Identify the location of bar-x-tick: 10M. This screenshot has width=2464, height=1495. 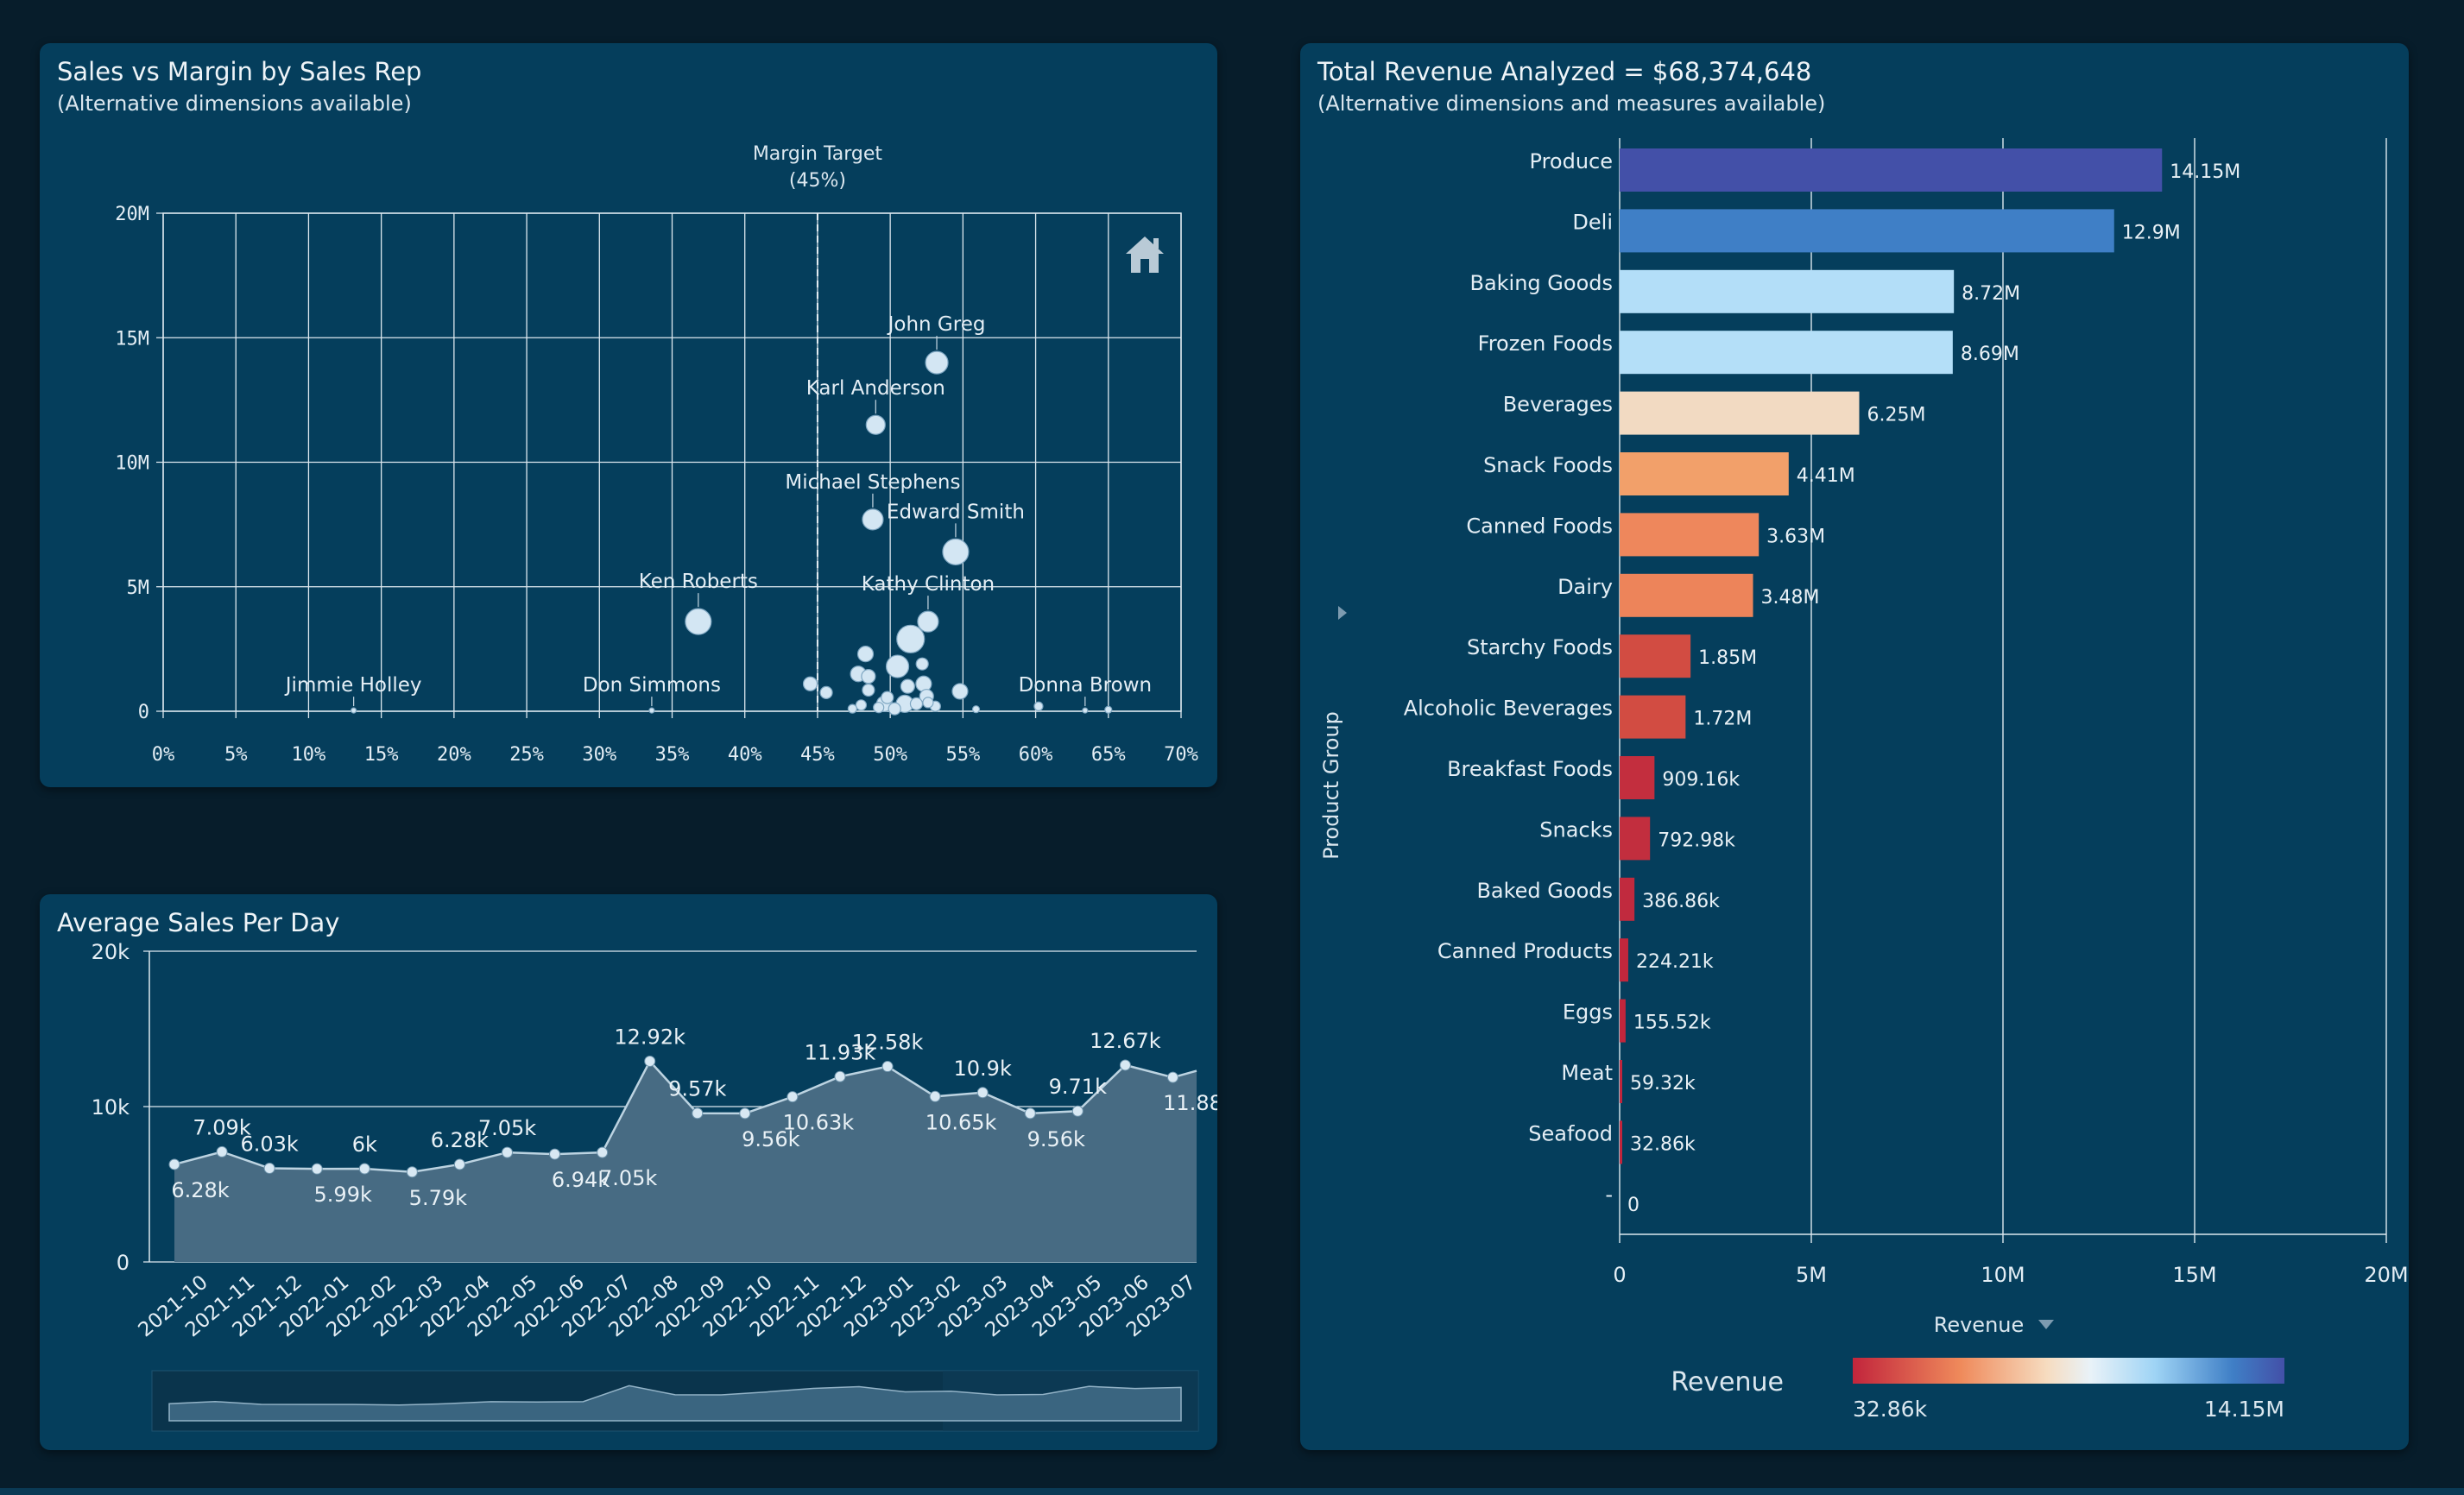
(2003, 1275).